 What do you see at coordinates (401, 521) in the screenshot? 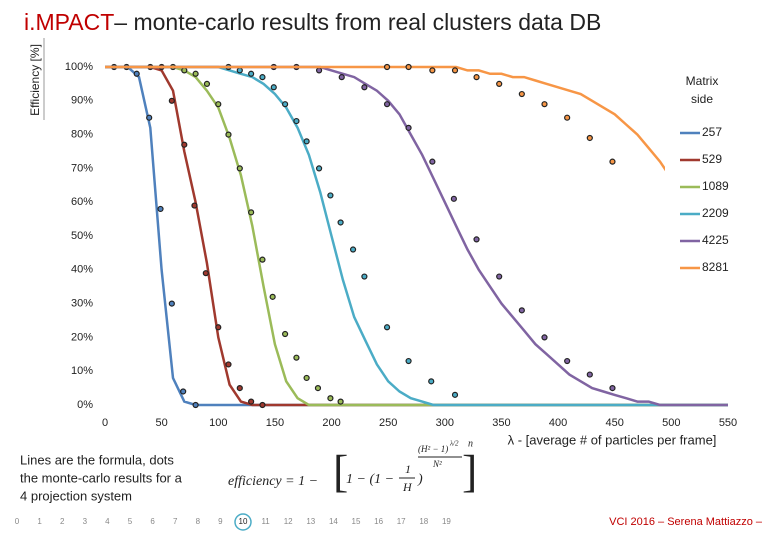
I see `slide-number: 17` at bounding box center [401, 521].